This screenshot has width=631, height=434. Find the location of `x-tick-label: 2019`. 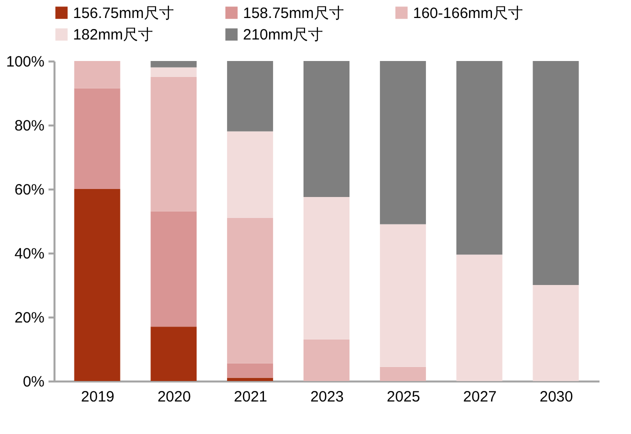

x-tick-label: 2019 is located at coordinates (97, 397).